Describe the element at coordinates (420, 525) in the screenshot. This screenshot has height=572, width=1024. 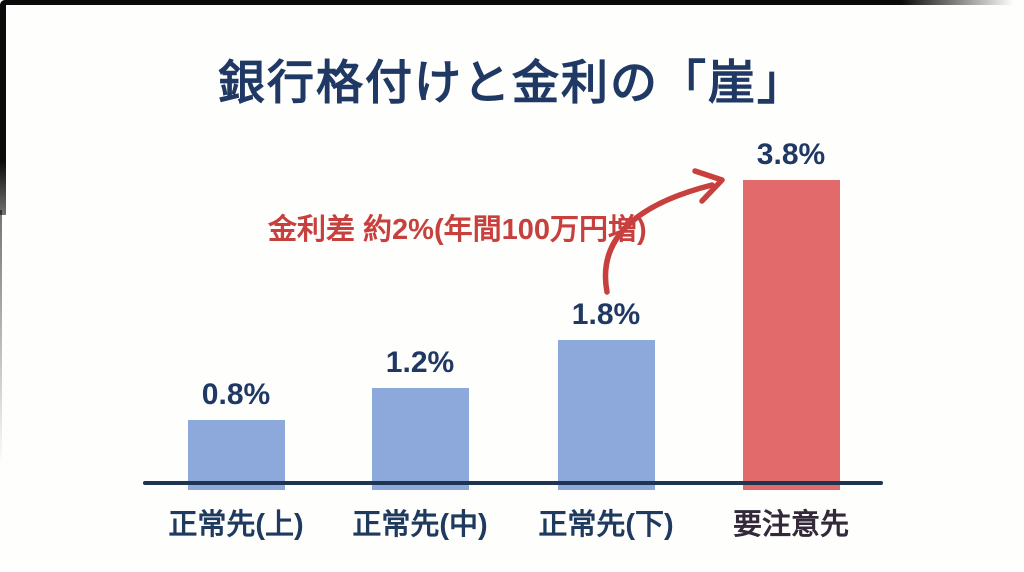
I see `category-label-1: 正常先(中)` at that location.